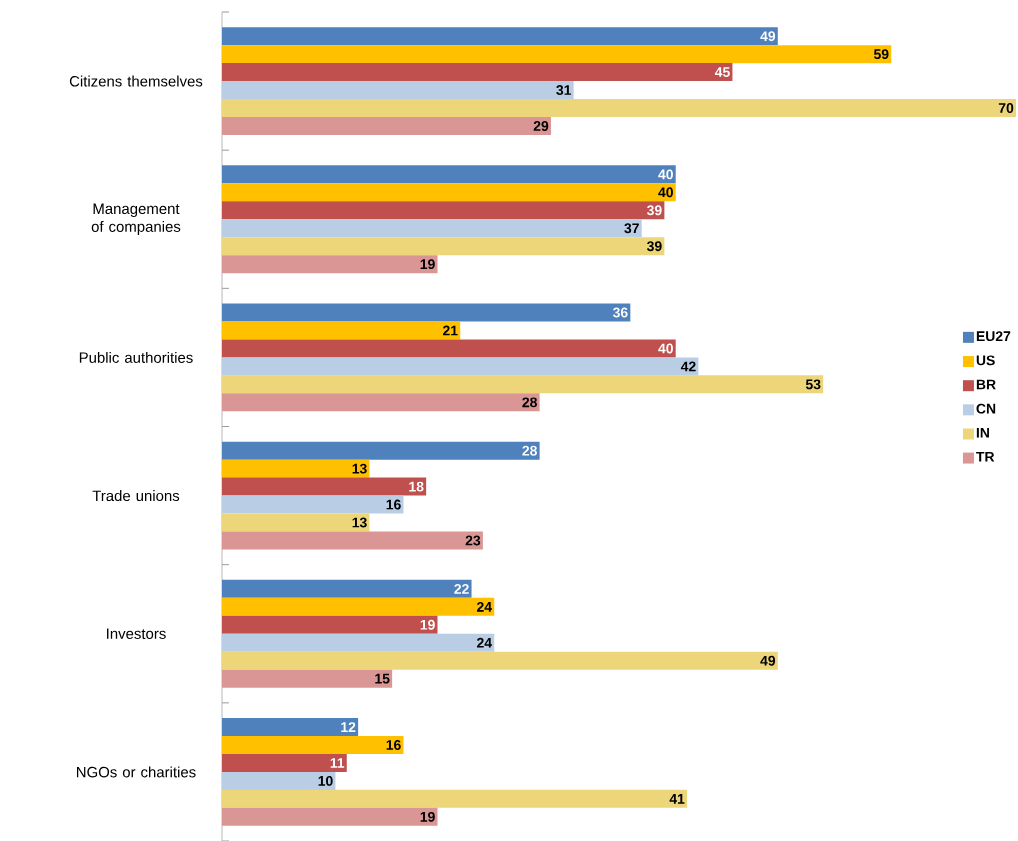 This screenshot has width=1018, height=841. I want to click on data-label: 31, so click(564, 90).